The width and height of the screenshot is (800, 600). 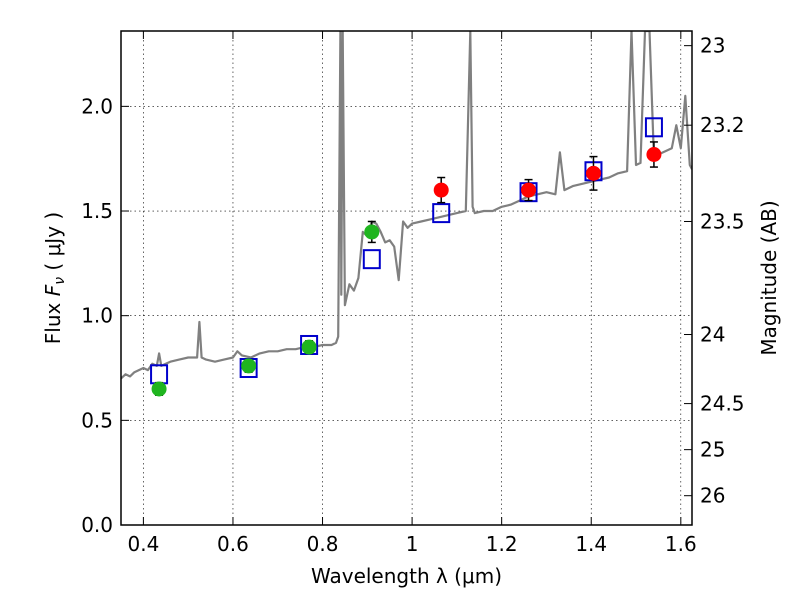 What do you see at coordinates (722, 404) in the screenshot?
I see `y2-tick-label: 24.5` at bounding box center [722, 404].